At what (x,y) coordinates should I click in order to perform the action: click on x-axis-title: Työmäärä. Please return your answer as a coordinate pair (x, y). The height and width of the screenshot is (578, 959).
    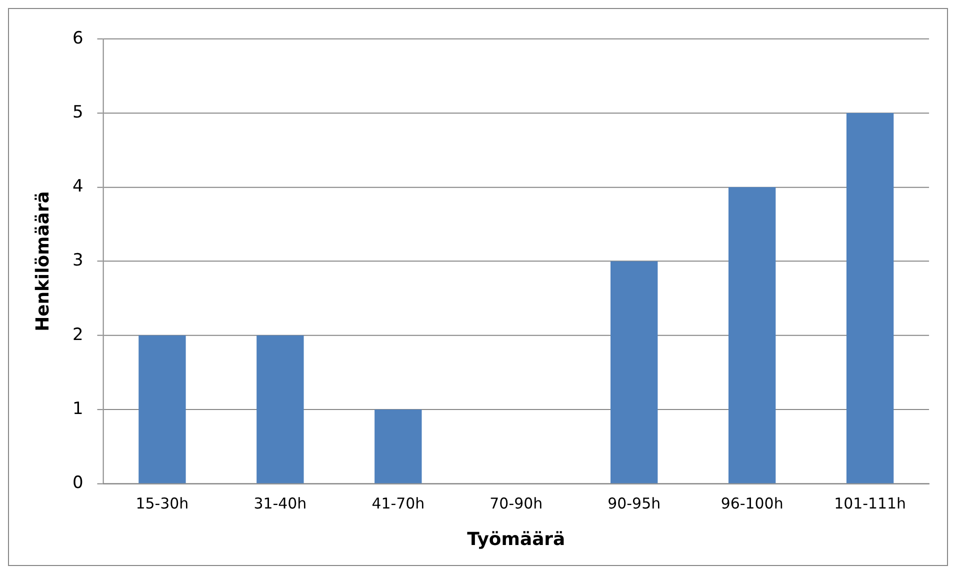
    Looking at the image, I should click on (516, 539).